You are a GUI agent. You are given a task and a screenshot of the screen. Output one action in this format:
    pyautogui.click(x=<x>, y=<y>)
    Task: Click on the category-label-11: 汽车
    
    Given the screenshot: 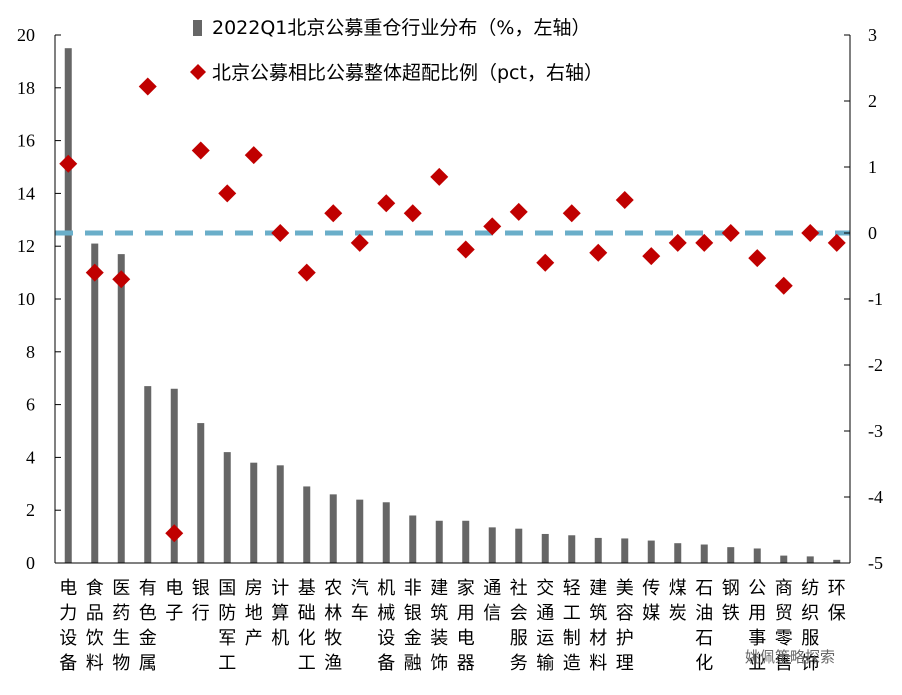 What is the action you would take?
    pyautogui.click(x=360, y=601)
    